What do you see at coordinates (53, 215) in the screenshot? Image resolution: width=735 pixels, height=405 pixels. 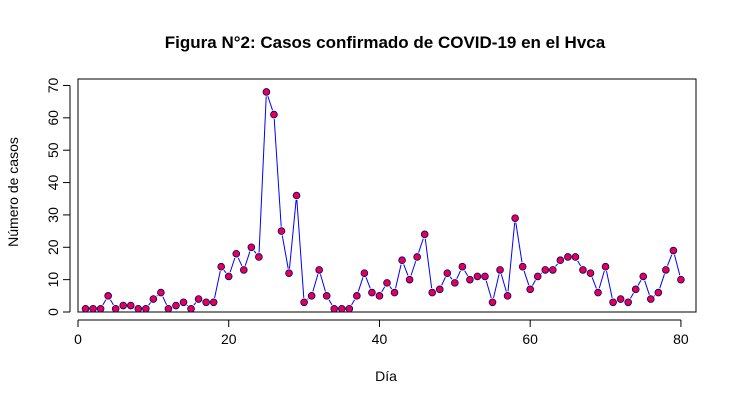 I see `y-tick-label: 30` at bounding box center [53, 215].